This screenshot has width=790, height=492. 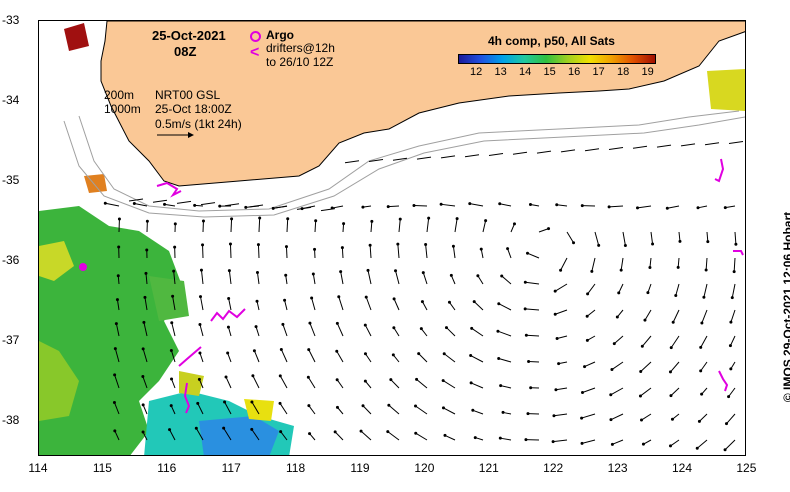 What do you see at coordinates (193, 109) in the screenshot?
I see `product-time-label: 25-Oct 18:00Z` at bounding box center [193, 109].